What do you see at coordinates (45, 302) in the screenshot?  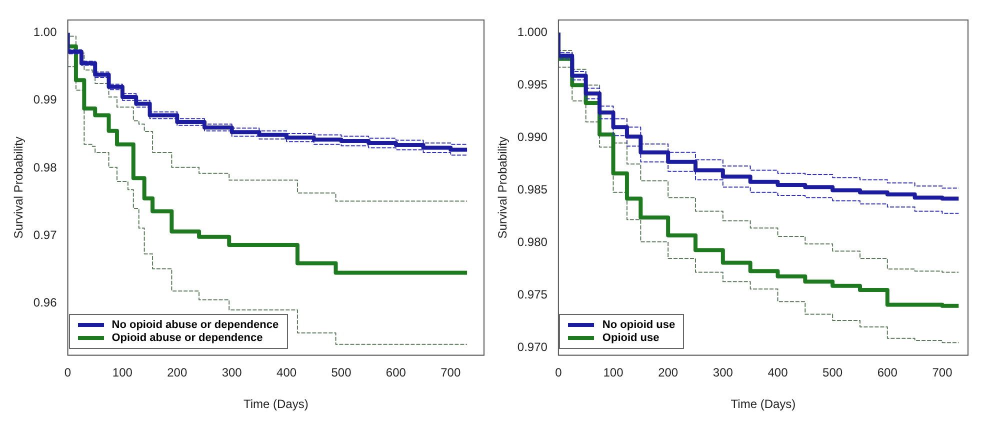 I see `y-tick-label: 0.96` at bounding box center [45, 302].